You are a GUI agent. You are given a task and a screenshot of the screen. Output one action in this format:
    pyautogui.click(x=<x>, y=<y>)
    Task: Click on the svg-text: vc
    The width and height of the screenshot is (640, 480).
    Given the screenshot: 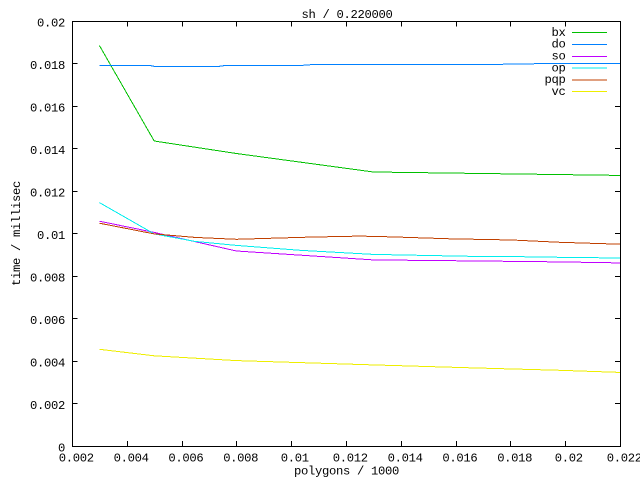 What is the action you would take?
    pyautogui.click(x=559, y=92)
    